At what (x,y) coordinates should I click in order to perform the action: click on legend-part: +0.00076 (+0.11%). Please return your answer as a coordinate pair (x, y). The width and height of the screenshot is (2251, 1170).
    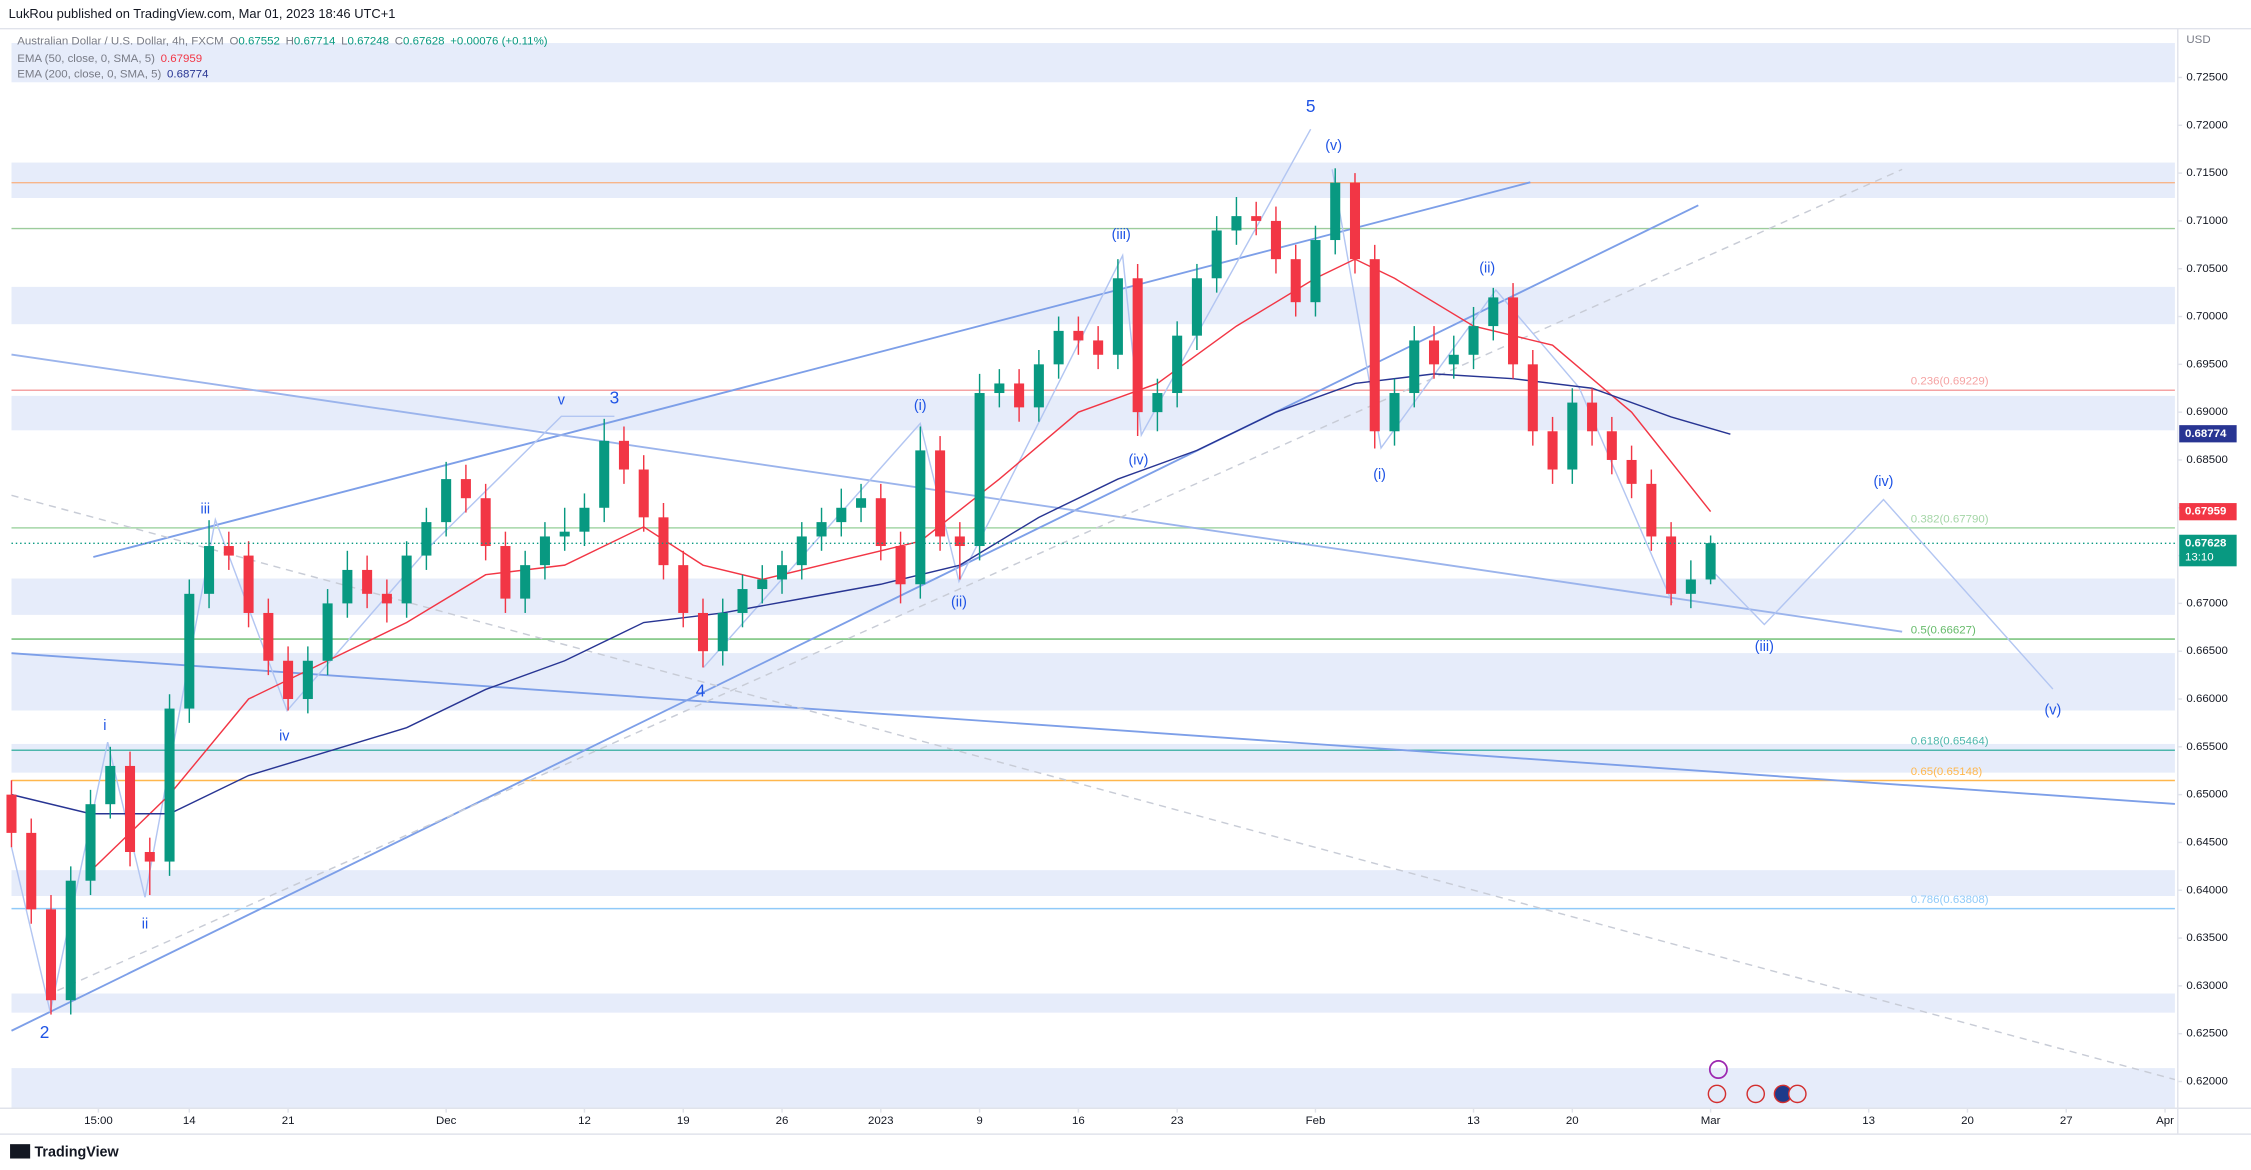
    Looking at the image, I should click on (499, 42).